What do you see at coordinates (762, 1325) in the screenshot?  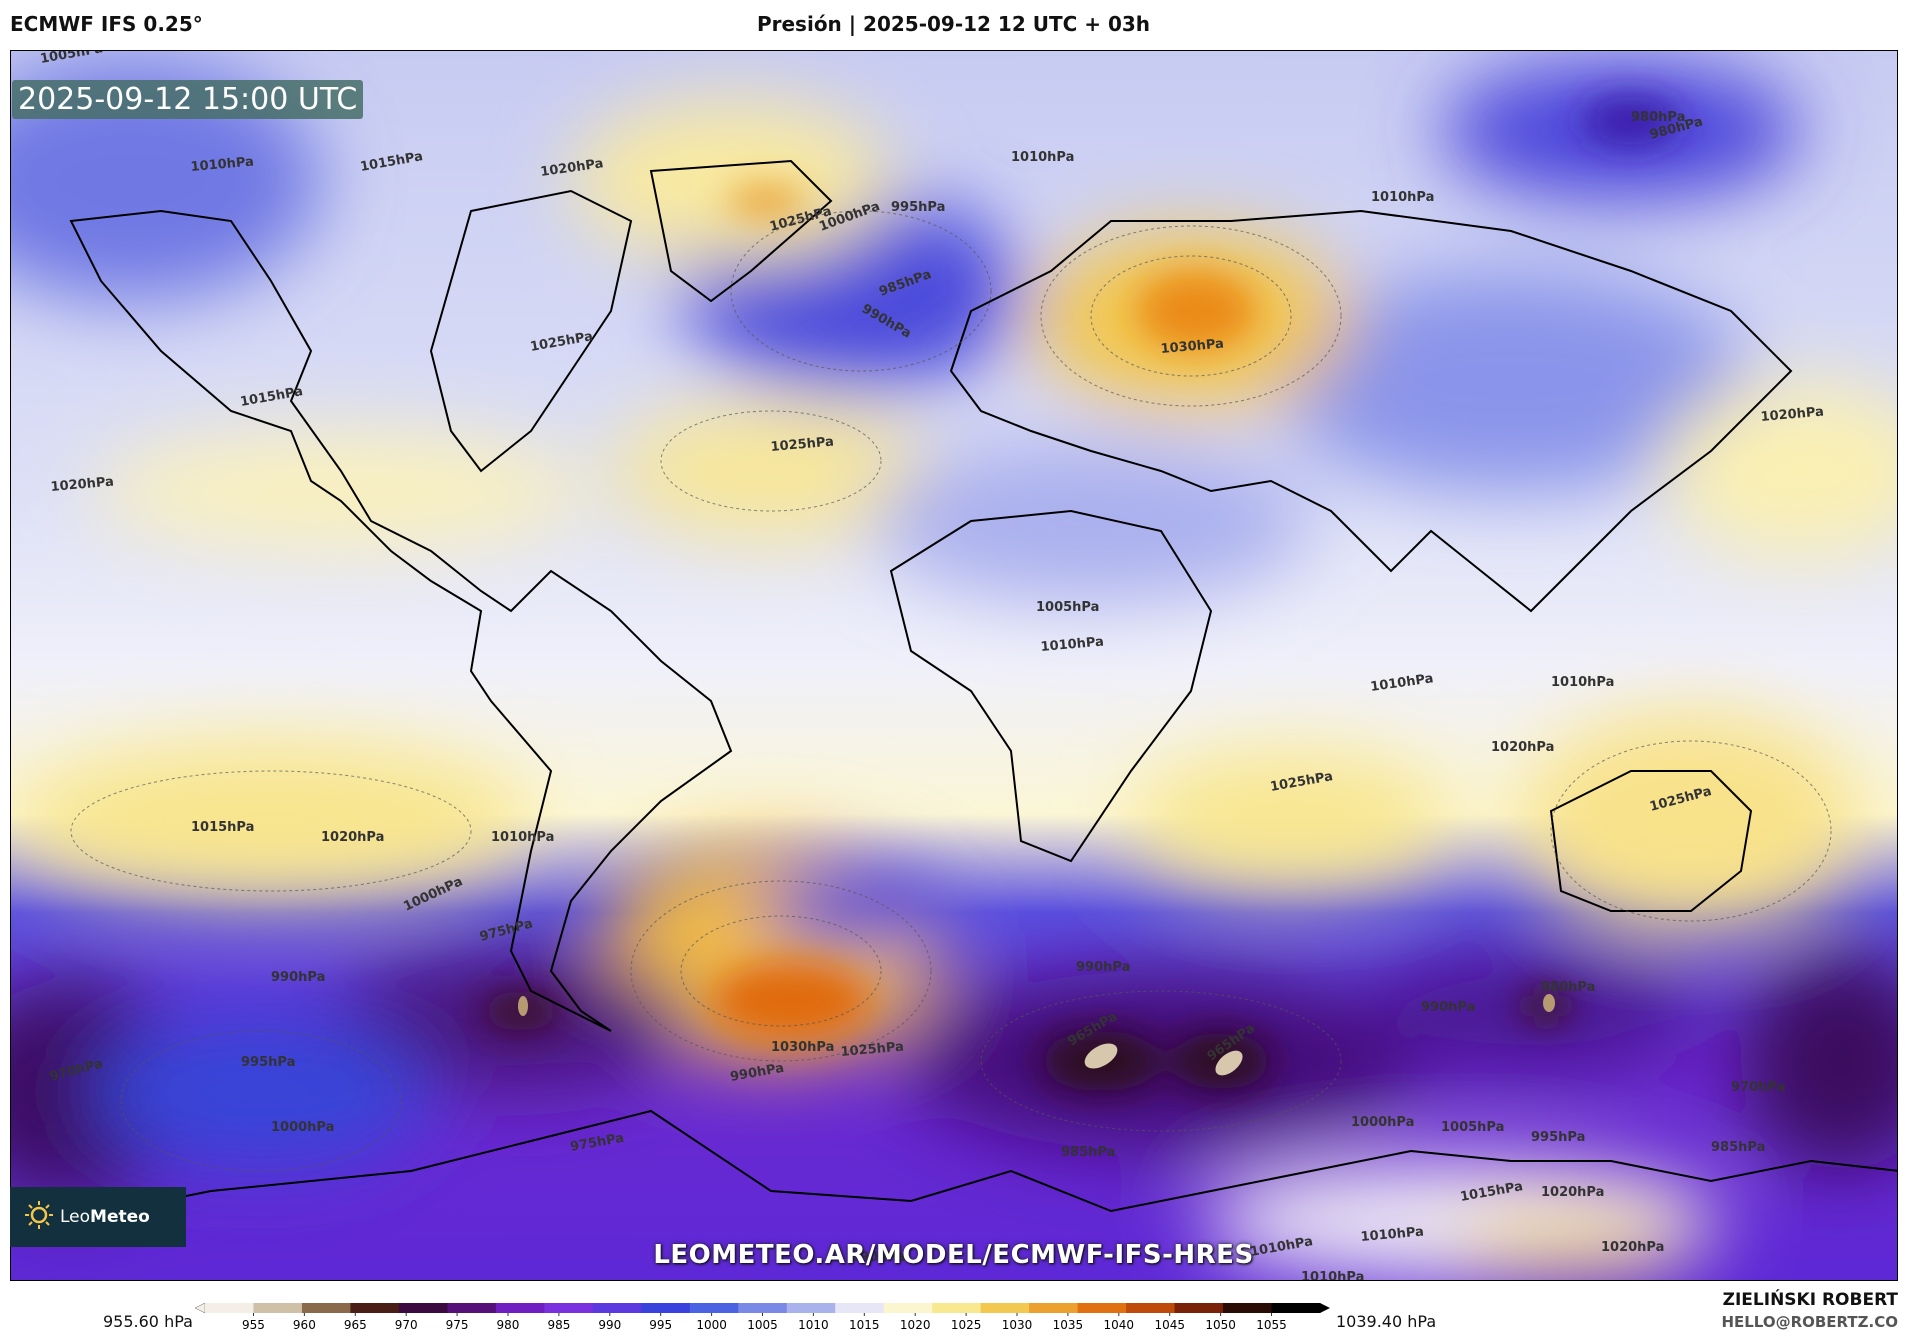 I see `colorbar-tick-label: 1005` at bounding box center [762, 1325].